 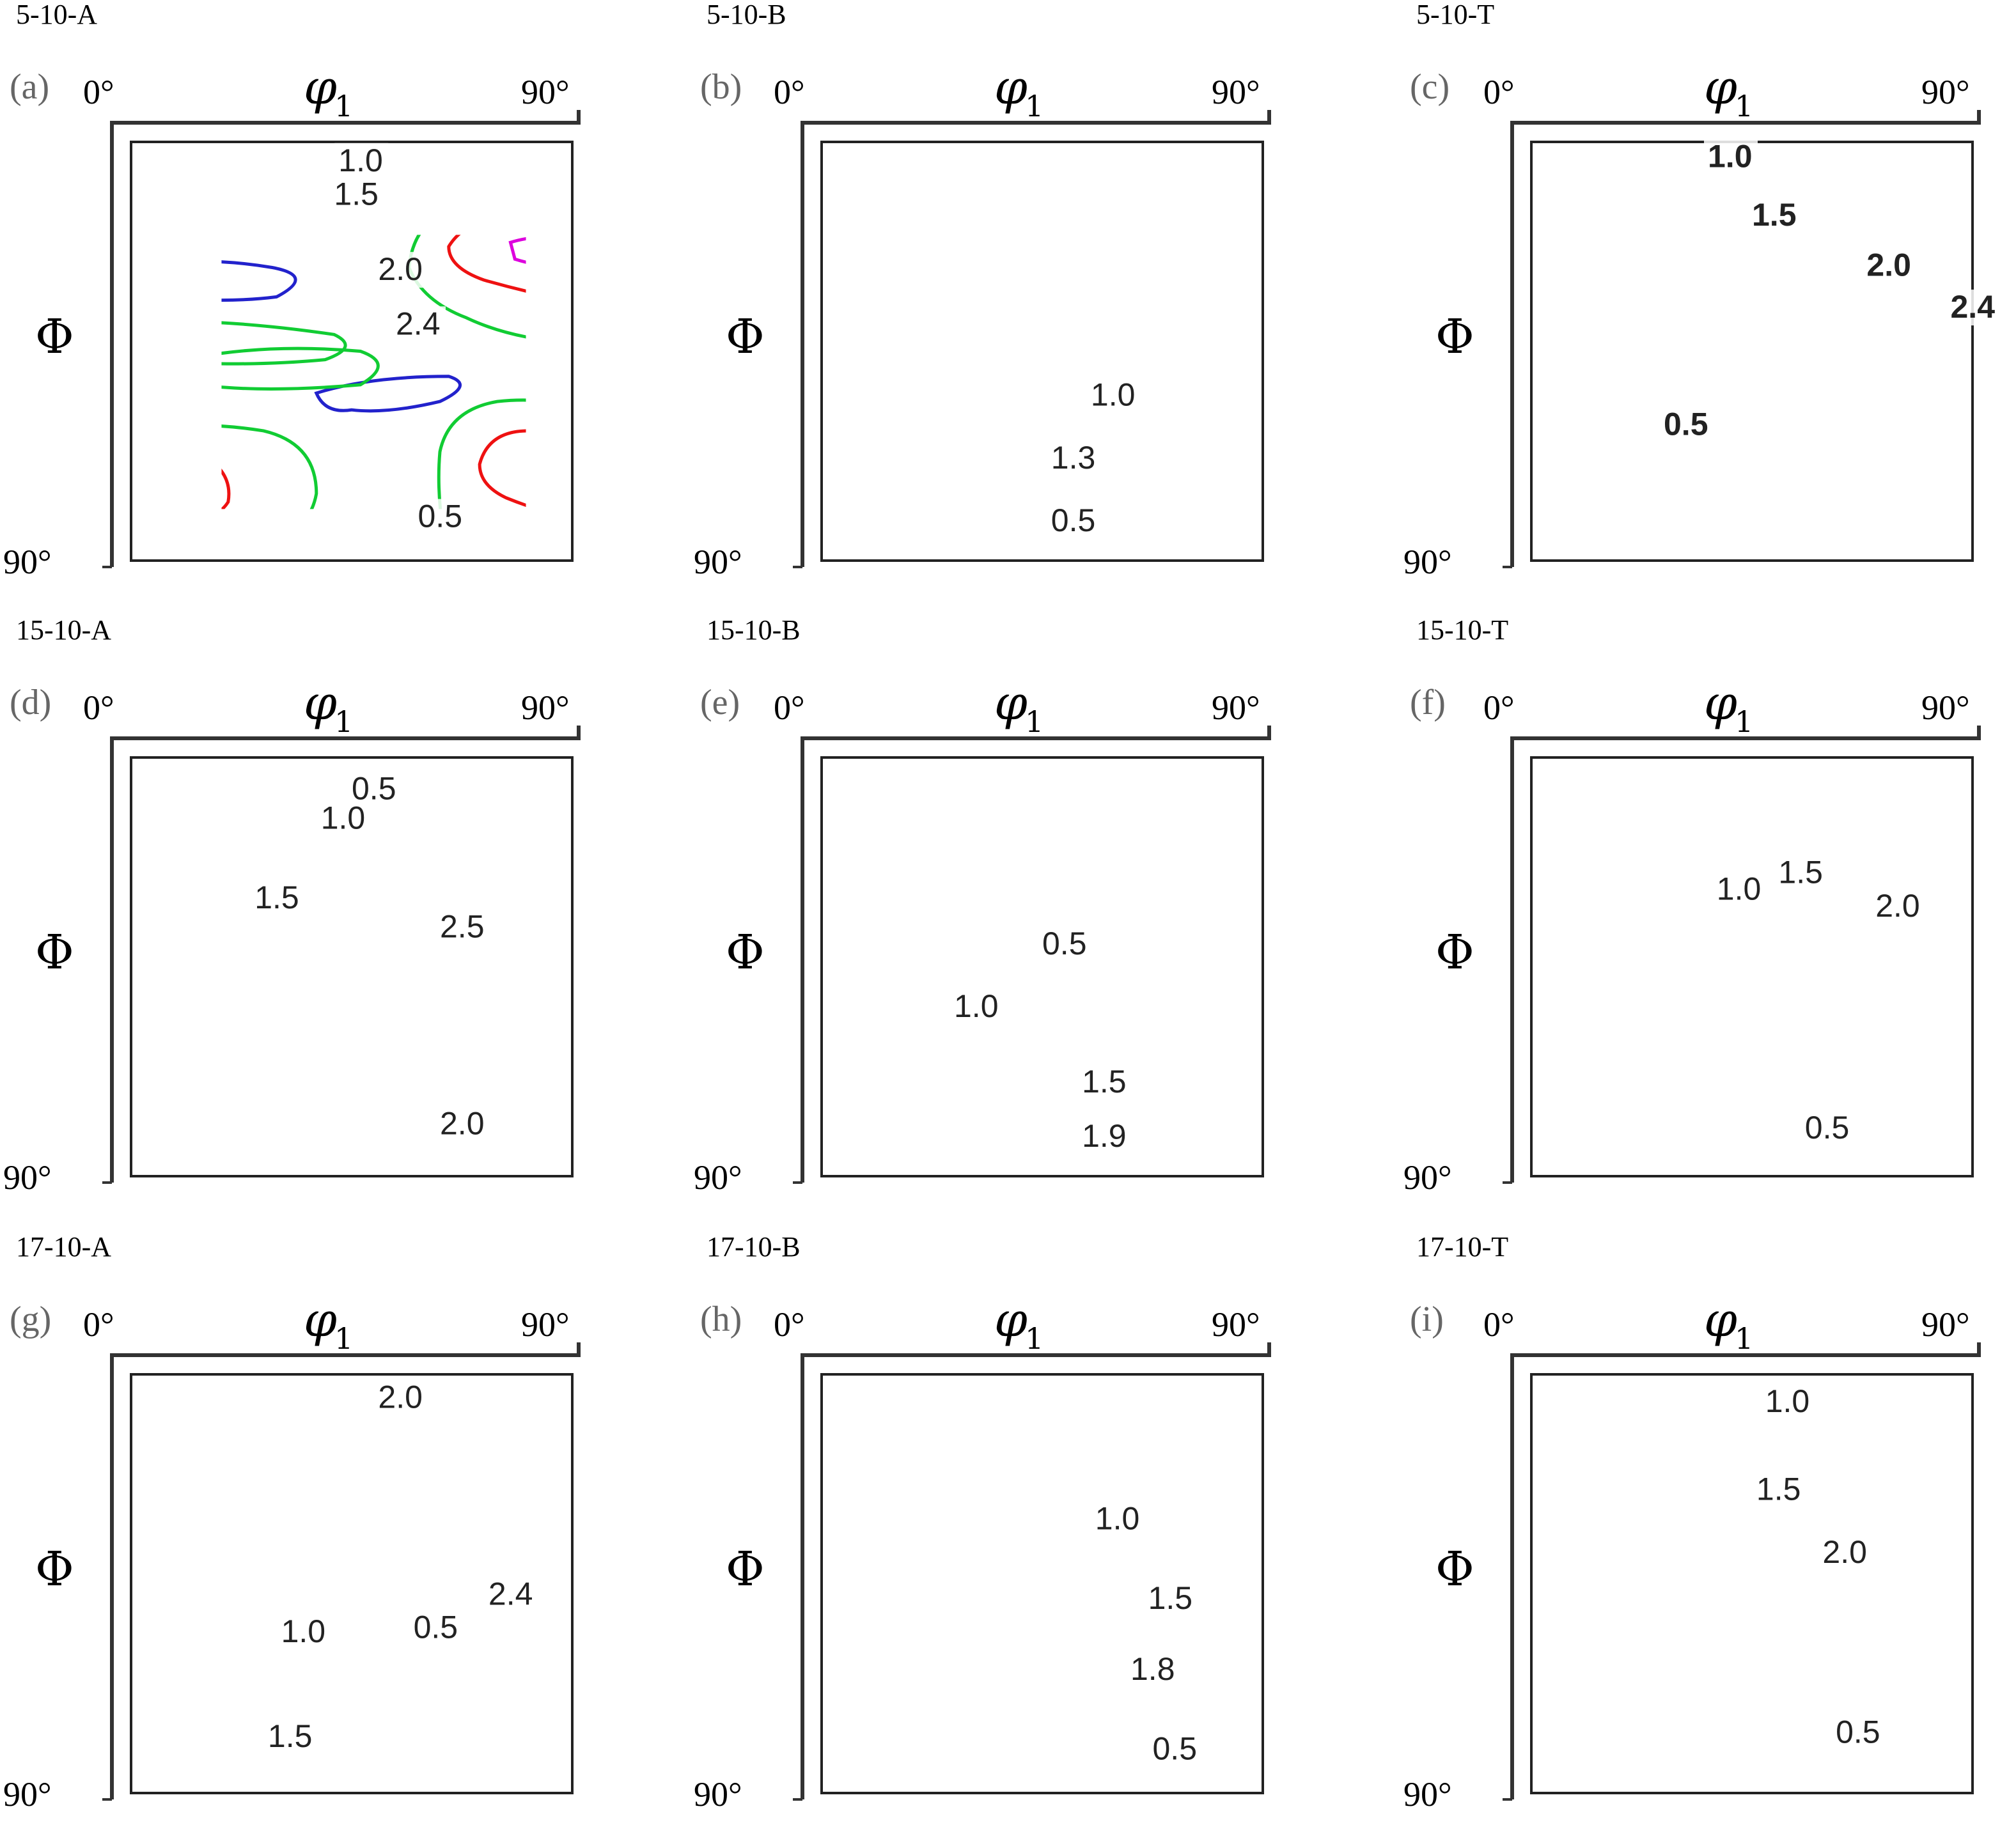 I want to click on panel-g: 17-10-A (g) 0° 90° φ1 Φ 90° 2.0 2.4 0.5 1.0 1.5, so click(x=292, y=1522).